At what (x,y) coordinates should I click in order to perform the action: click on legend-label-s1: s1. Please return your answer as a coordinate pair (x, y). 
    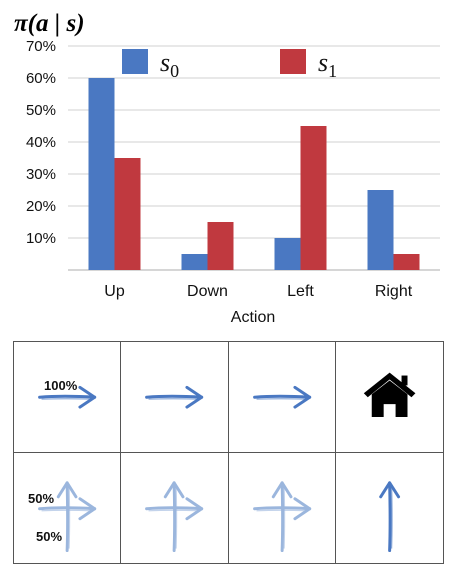
    Looking at the image, I should click on (327, 64).